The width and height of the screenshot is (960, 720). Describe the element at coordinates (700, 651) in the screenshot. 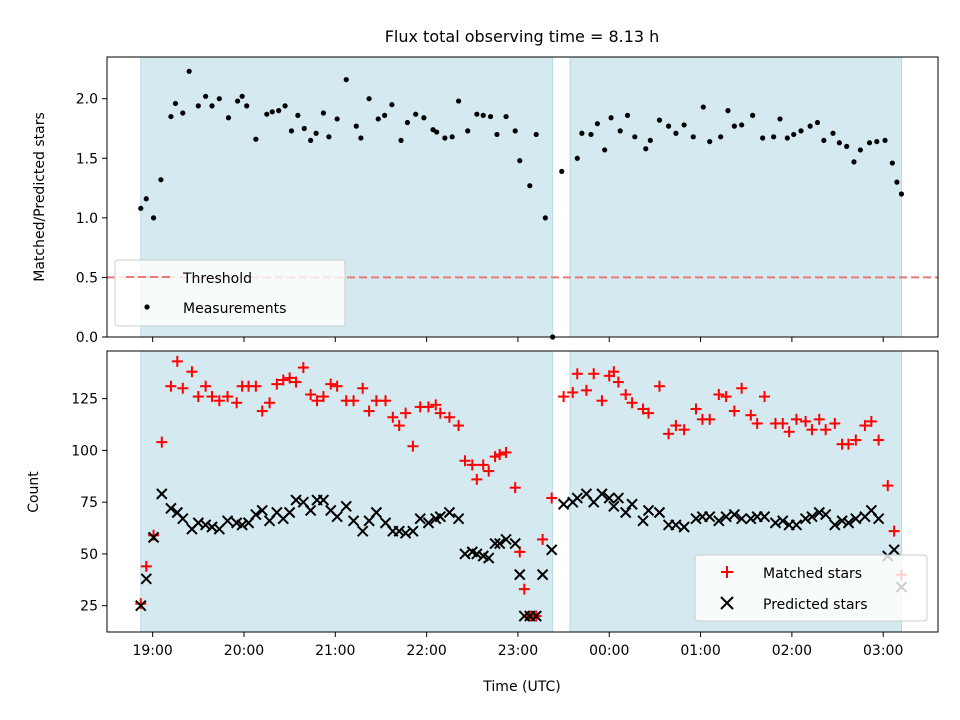

I see `x-tick-label: 01:00` at that location.